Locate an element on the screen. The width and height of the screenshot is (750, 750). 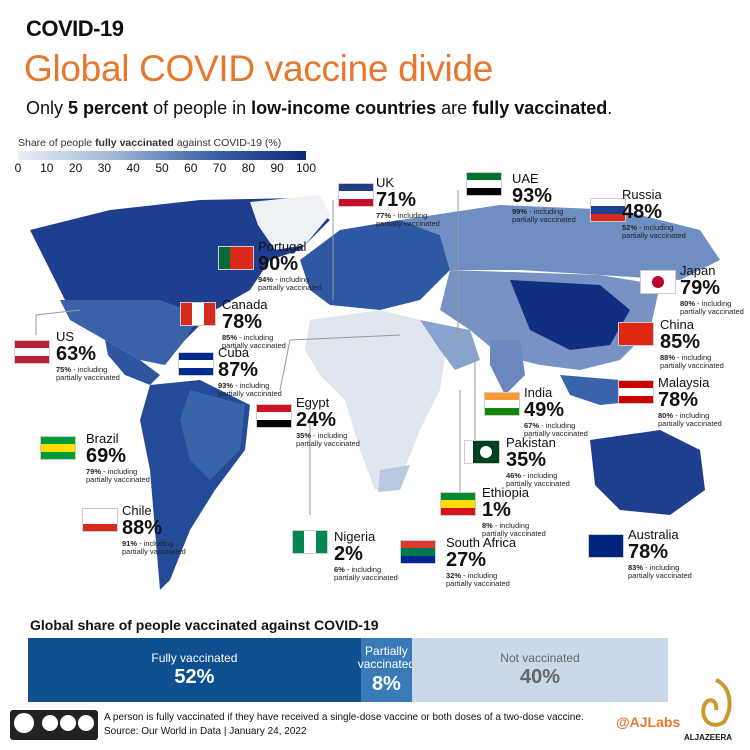
note: 35% - including partially vaccinated is located at coordinates (332, 440).